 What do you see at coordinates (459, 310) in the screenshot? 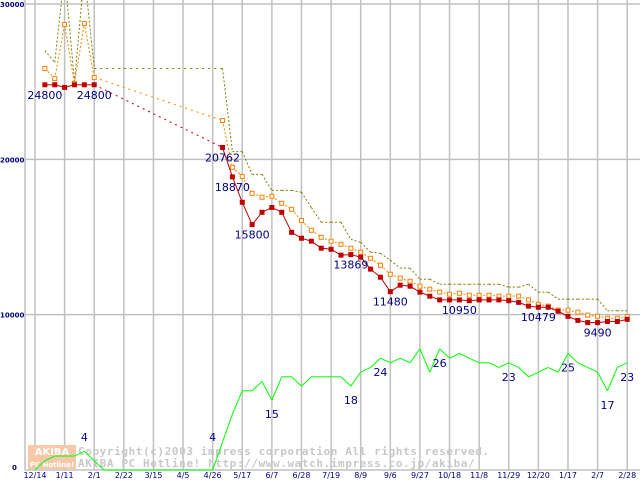
I see `data-label-min: 10950` at bounding box center [459, 310].